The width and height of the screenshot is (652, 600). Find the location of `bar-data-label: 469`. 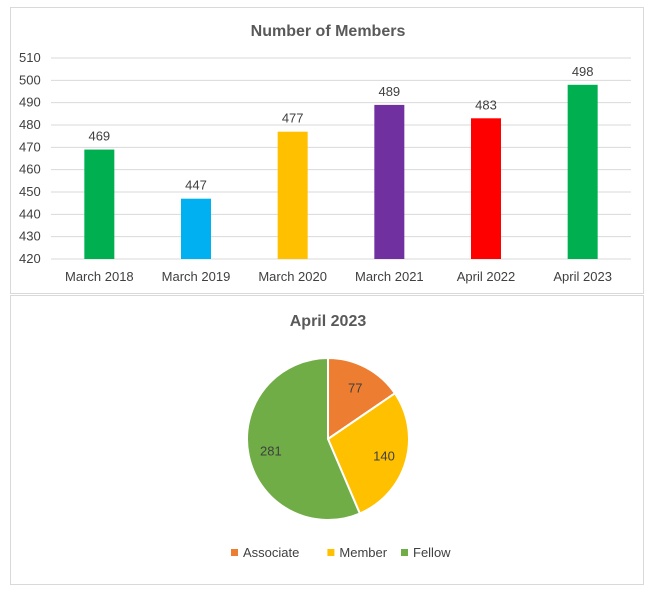

bar-data-label: 469 is located at coordinates (99, 136).